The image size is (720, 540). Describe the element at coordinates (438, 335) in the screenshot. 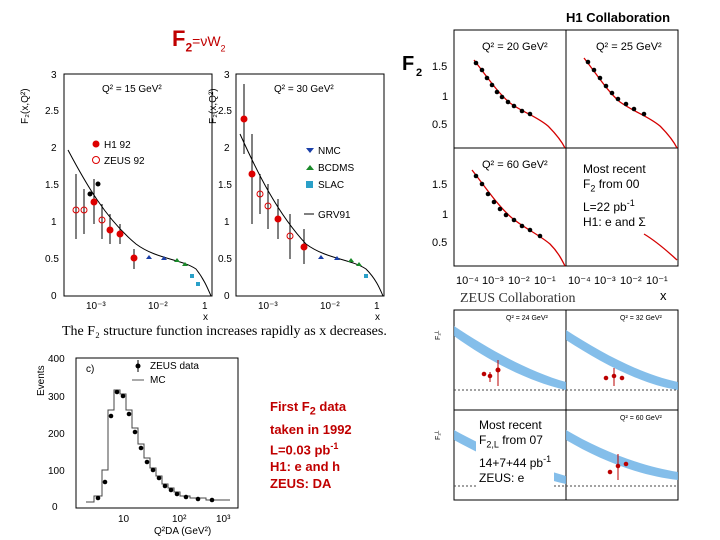

I see `zeus-ylabel: F₂ᴸ` at that location.